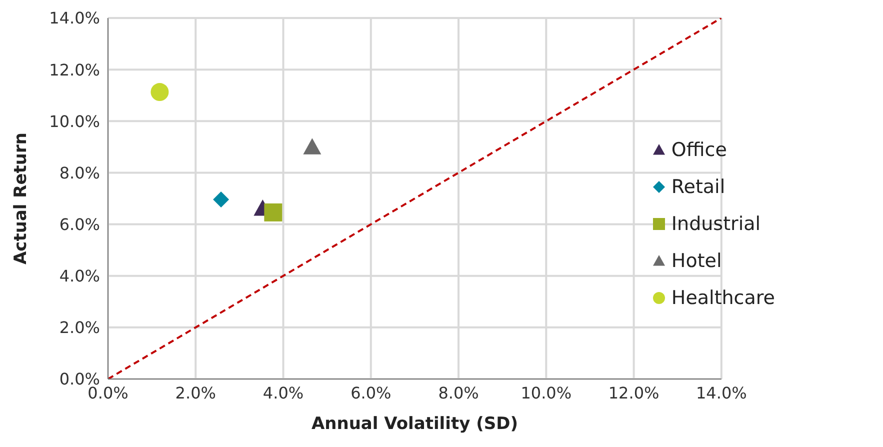 Image resolution: width=883 pixels, height=447 pixels. Describe the element at coordinates (546, 392) in the screenshot. I see `x-tick-label: 10.0%` at that location.